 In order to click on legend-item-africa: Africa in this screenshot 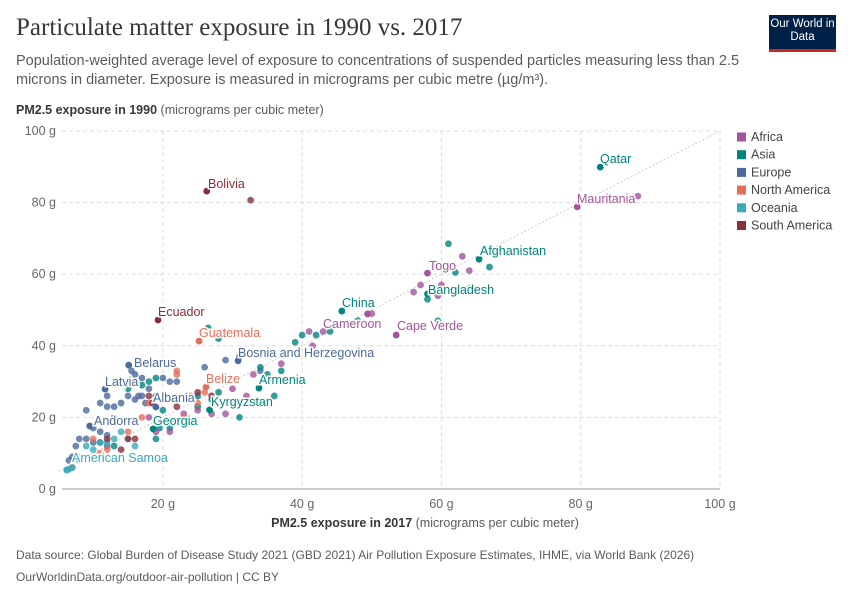, I will do `click(760, 137)`.